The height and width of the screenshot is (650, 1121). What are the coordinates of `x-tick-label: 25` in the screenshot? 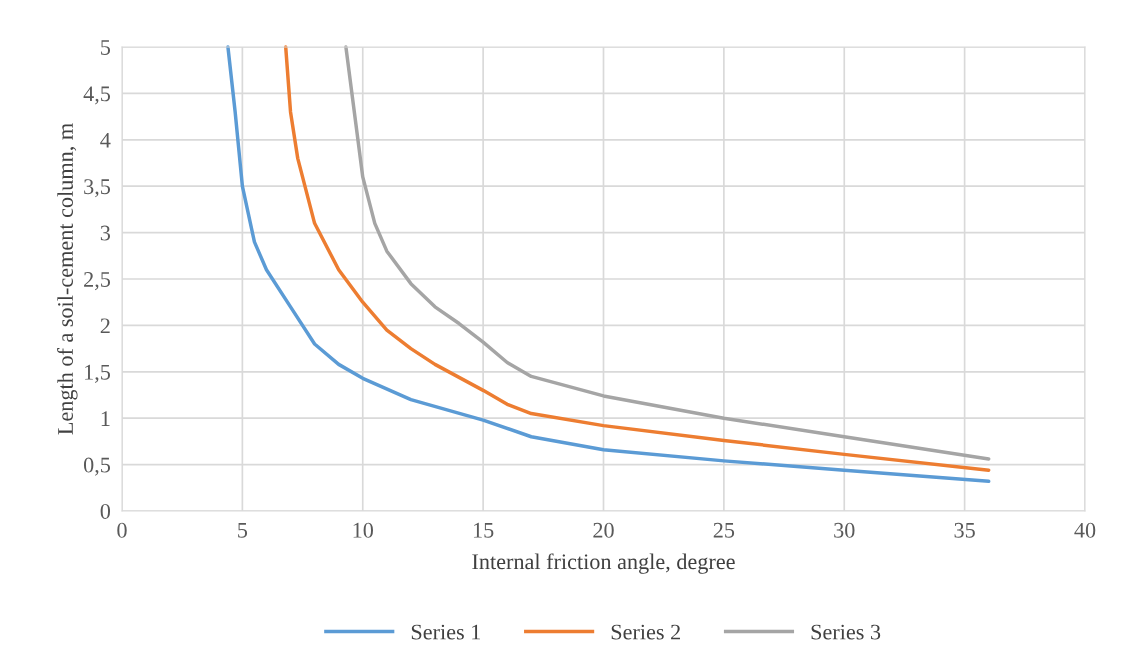 It's located at (724, 530).